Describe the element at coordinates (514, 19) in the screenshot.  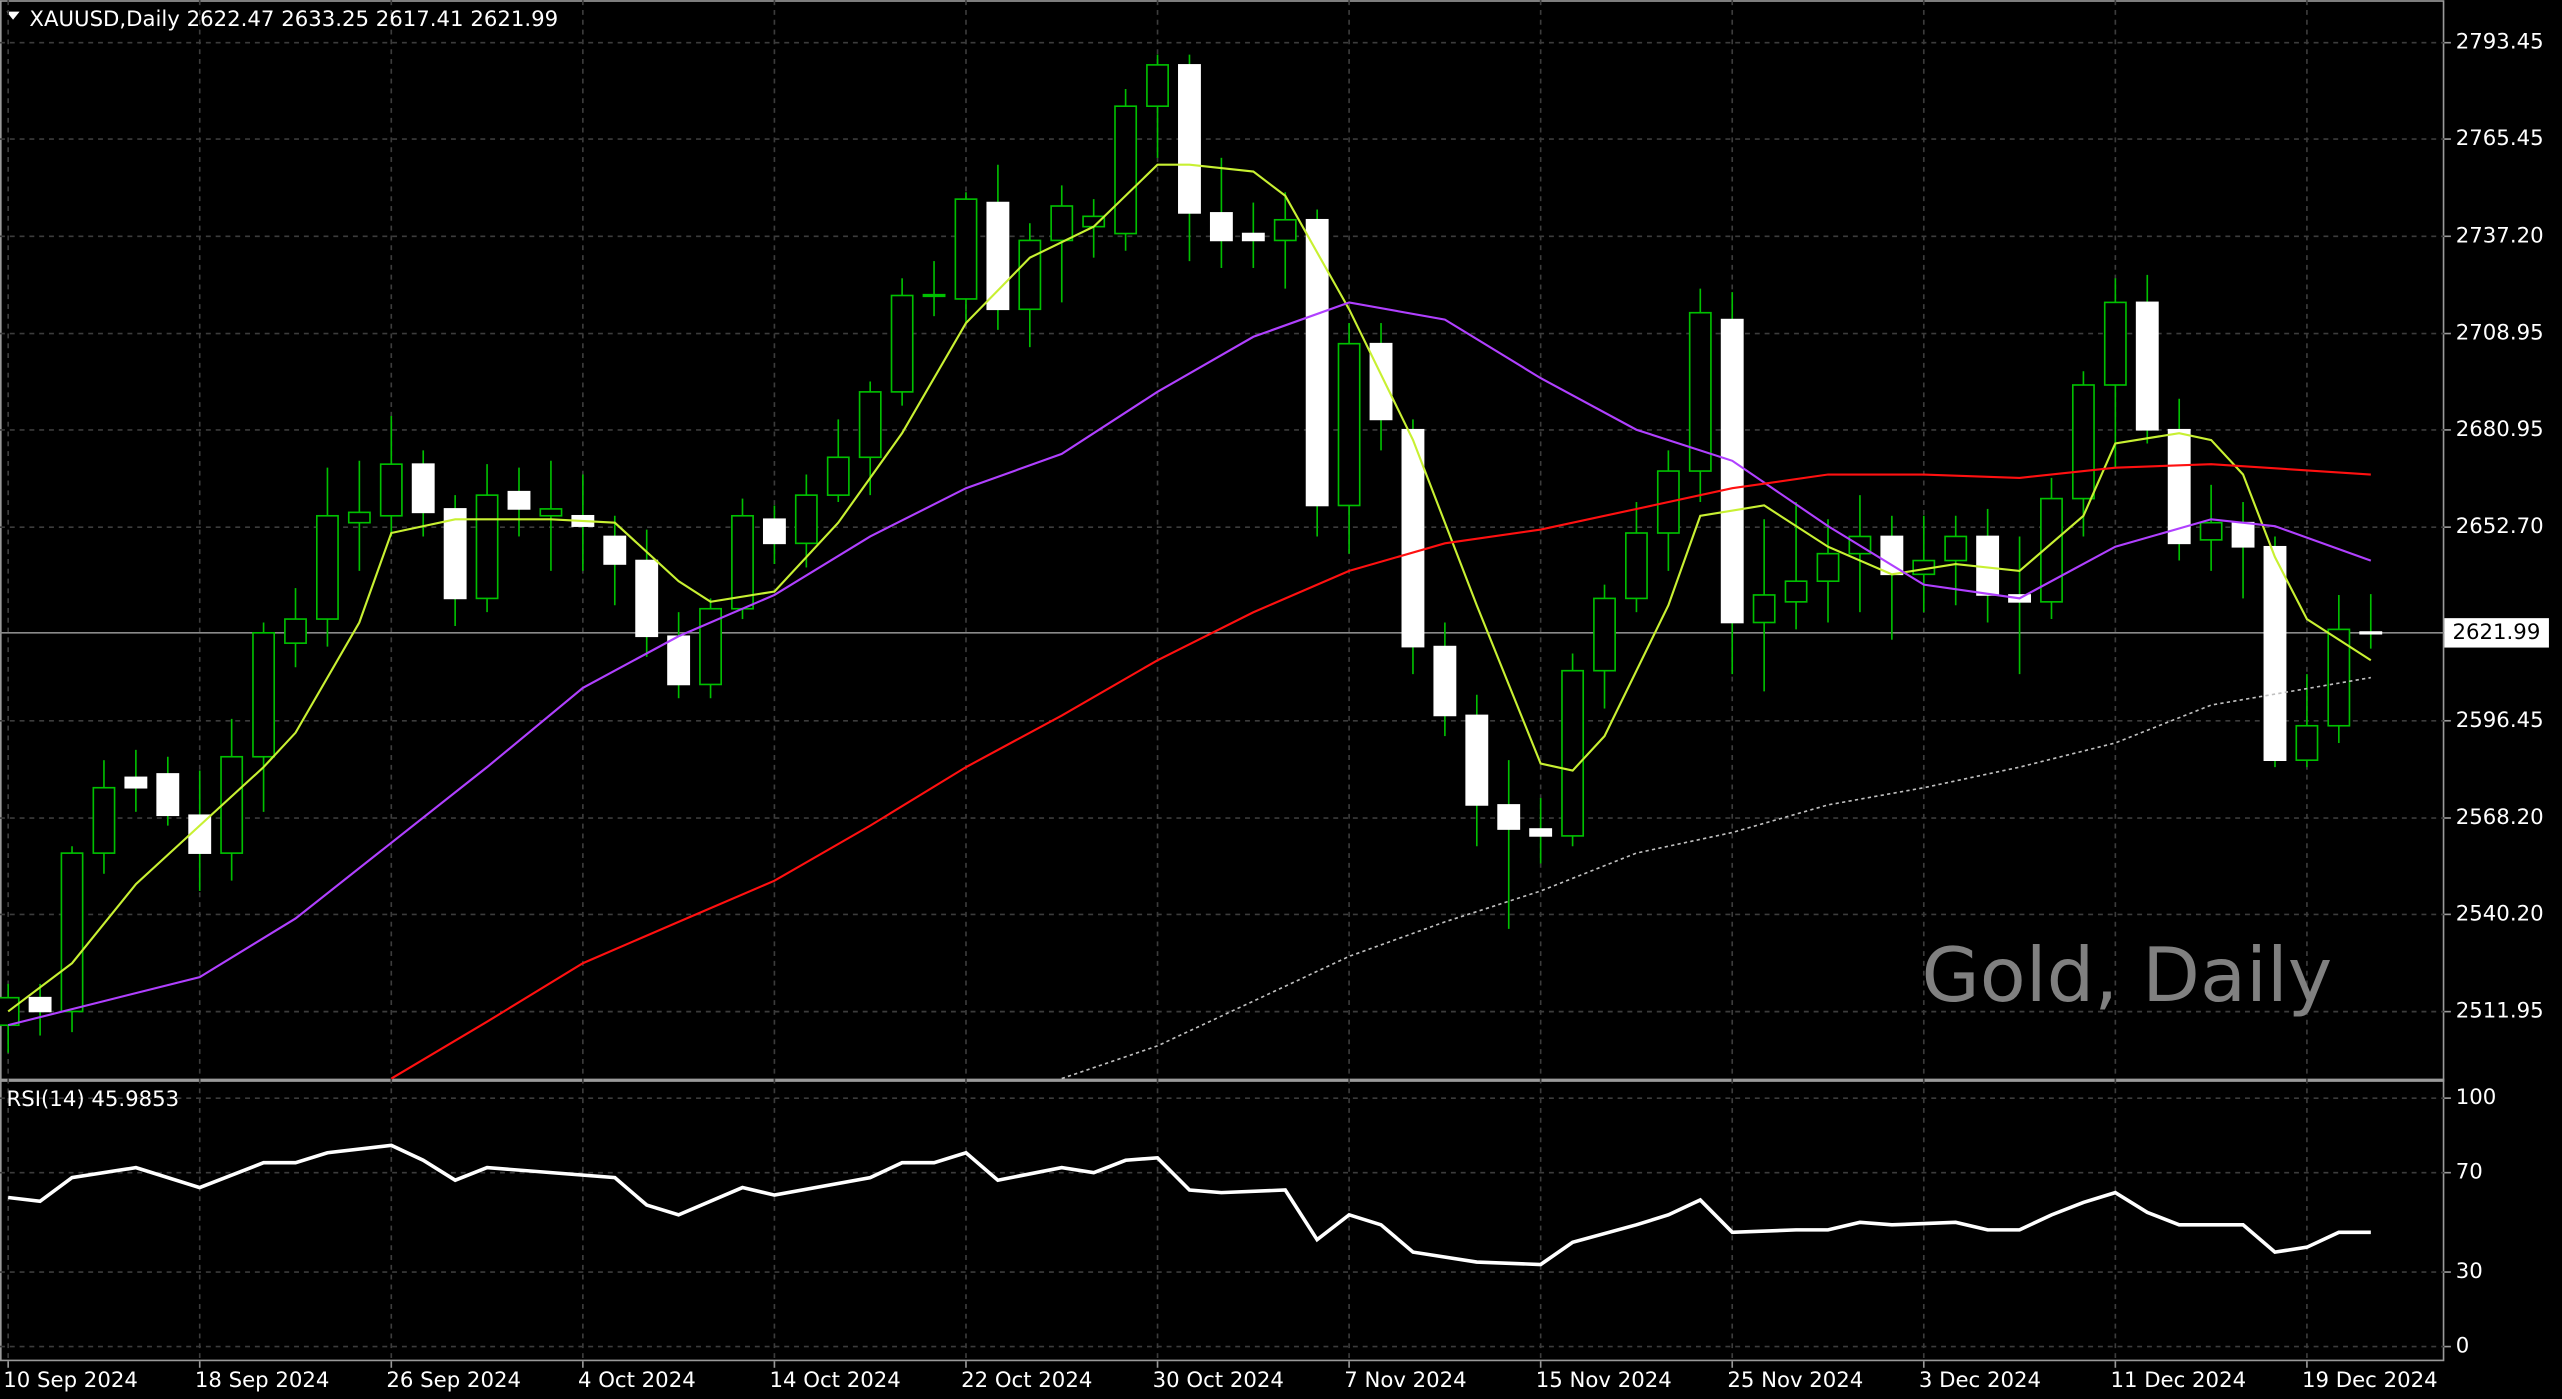
I see `header-value: 2621.99` at that location.